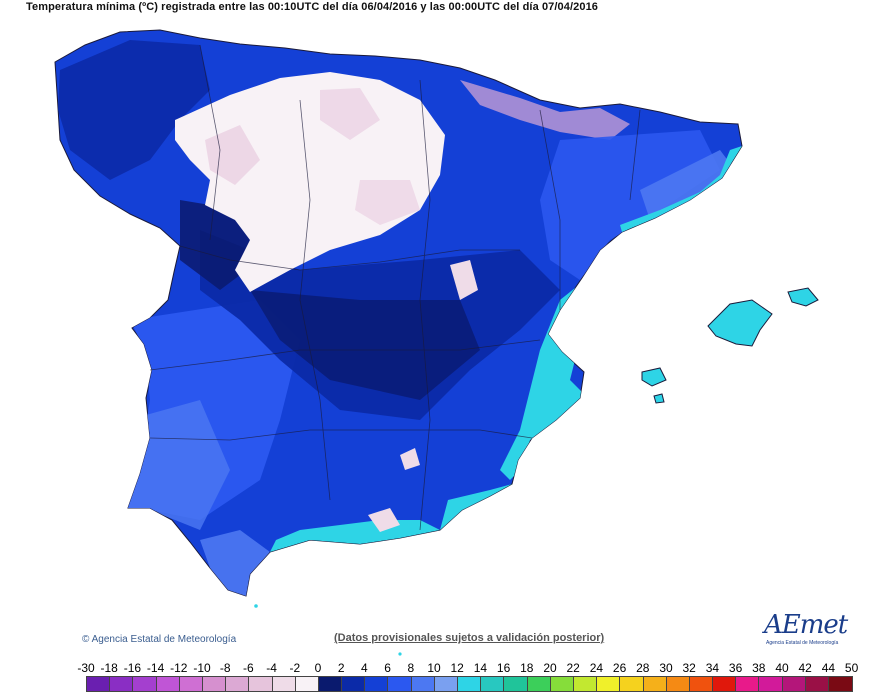 The width and height of the screenshot is (870, 696). I want to click on legend-label: 26, so click(619, 668).